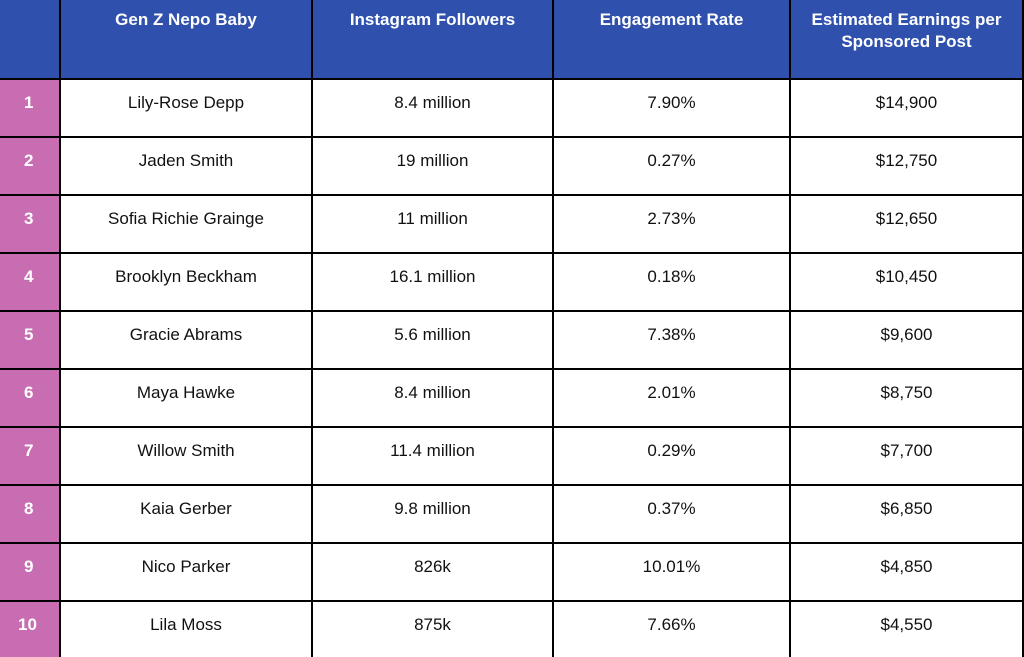 Image resolution: width=1024 pixels, height=657 pixels. Describe the element at coordinates (29, 572) in the screenshot. I see `rank-cell: 9` at that location.